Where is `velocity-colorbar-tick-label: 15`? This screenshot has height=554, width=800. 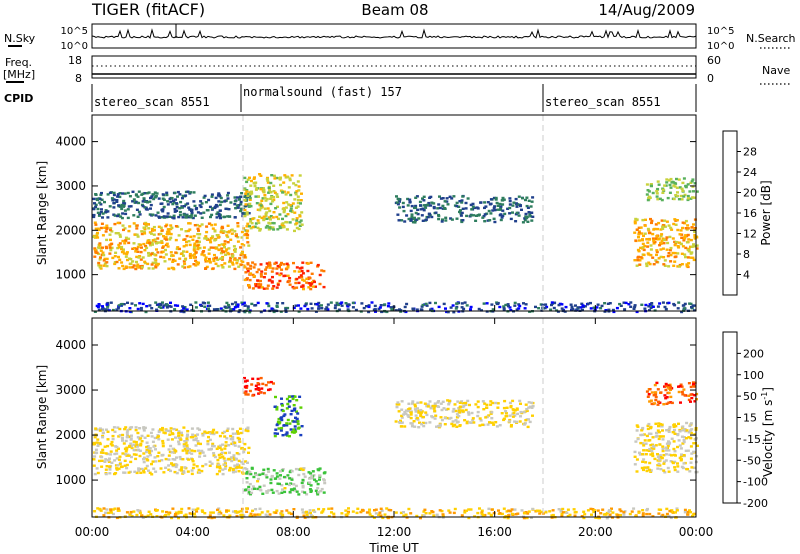
velocity-colorbar-tick-label: 15 is located at coordinates (750, 418).